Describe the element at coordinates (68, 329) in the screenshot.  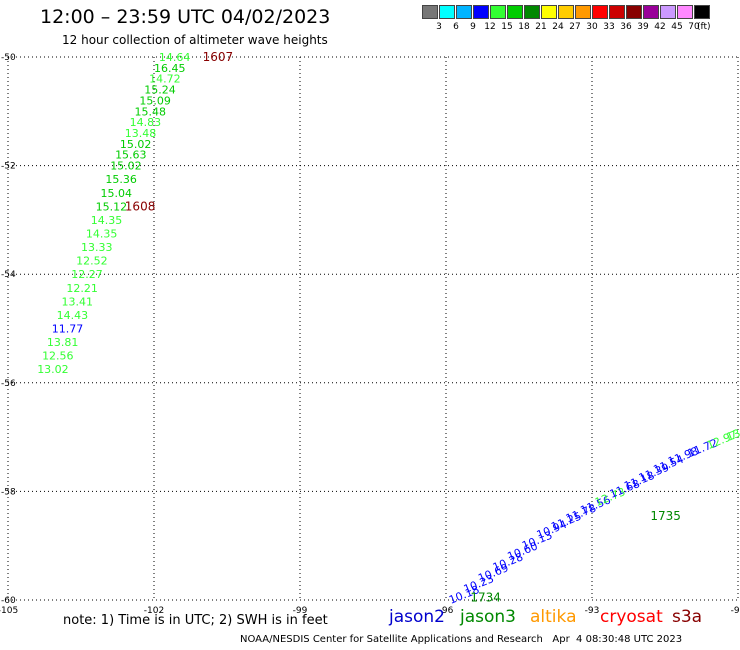
I see `wave-height-label: 11.77` at that location.